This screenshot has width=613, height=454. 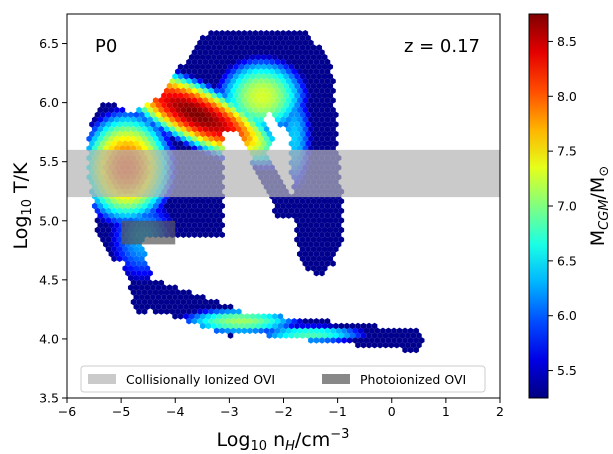 I want to click on y-axis-label: Log10 T/K, so click(x=22, y=206).